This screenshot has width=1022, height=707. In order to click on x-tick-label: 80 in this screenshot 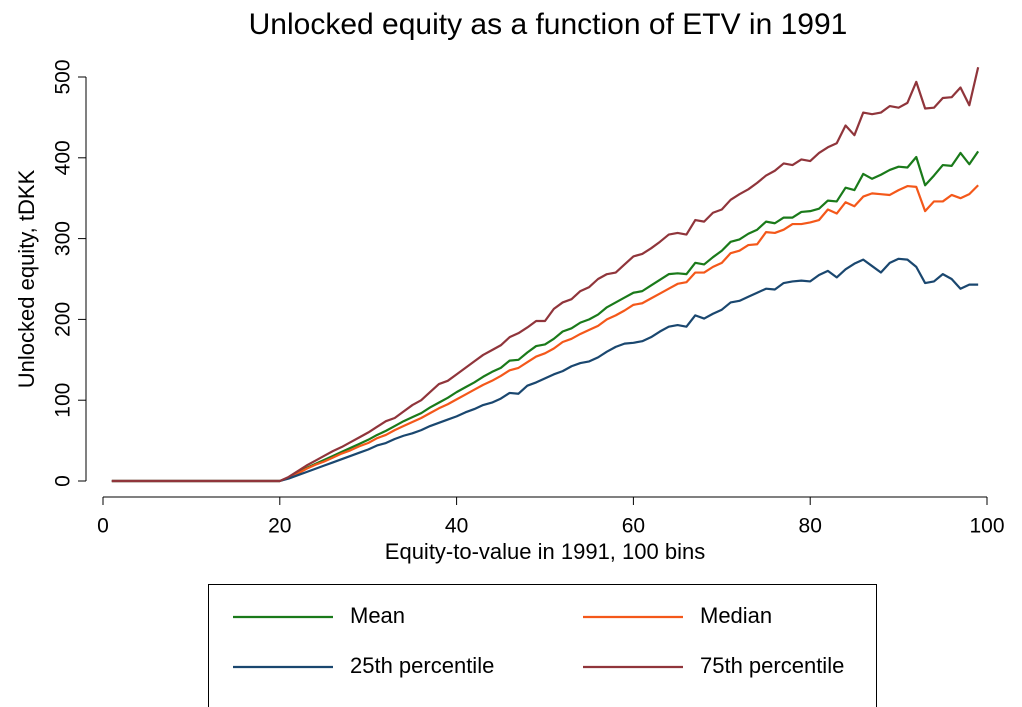, I will do `click(810, 526)`.